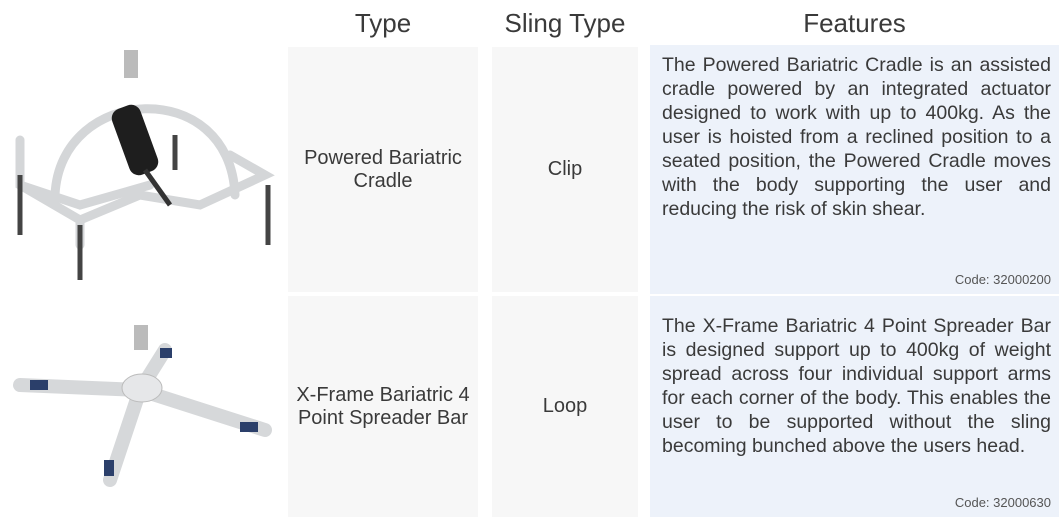  I want to click on hook, so click(131, 64).